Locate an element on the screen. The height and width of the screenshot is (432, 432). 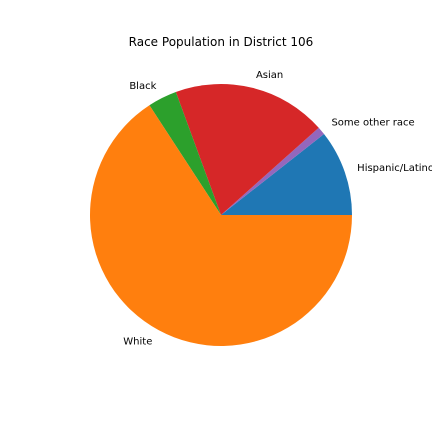
slice-label-asian: Asian is located at coordinates (269, 75).